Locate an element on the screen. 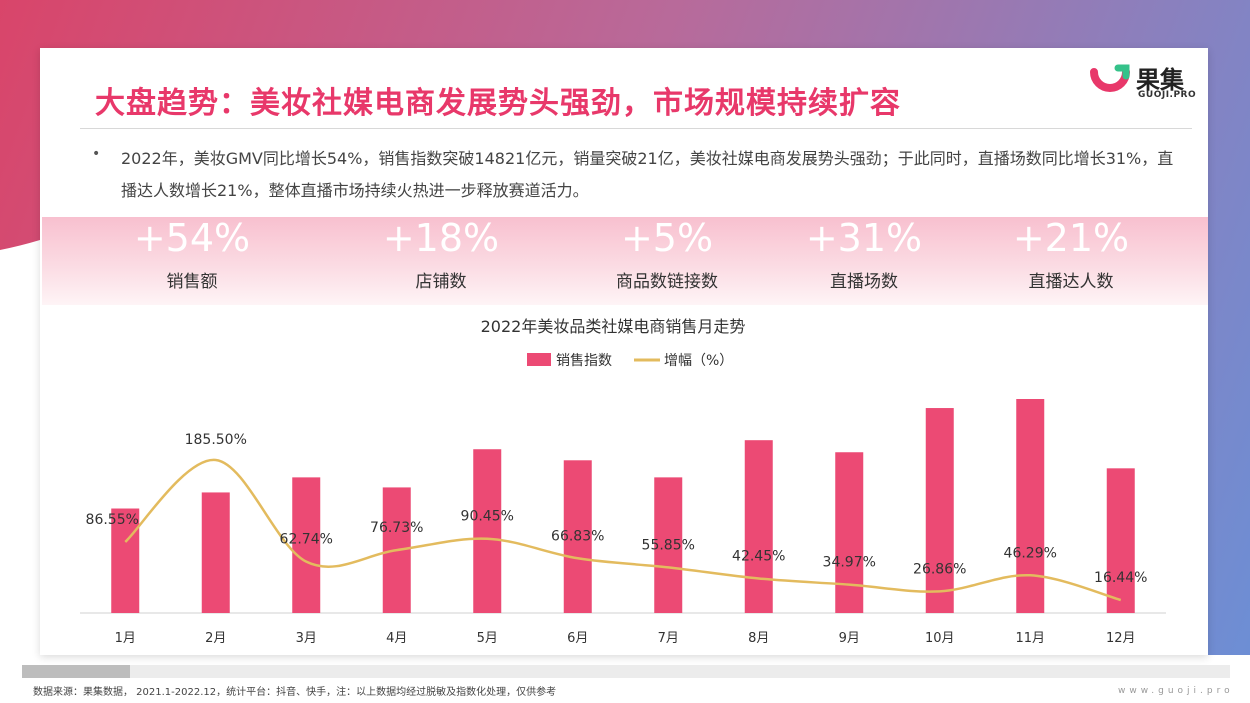 This screenshot has height=703, width=1250. x-tick-label: 10月 is located at coordinates (940, 638).